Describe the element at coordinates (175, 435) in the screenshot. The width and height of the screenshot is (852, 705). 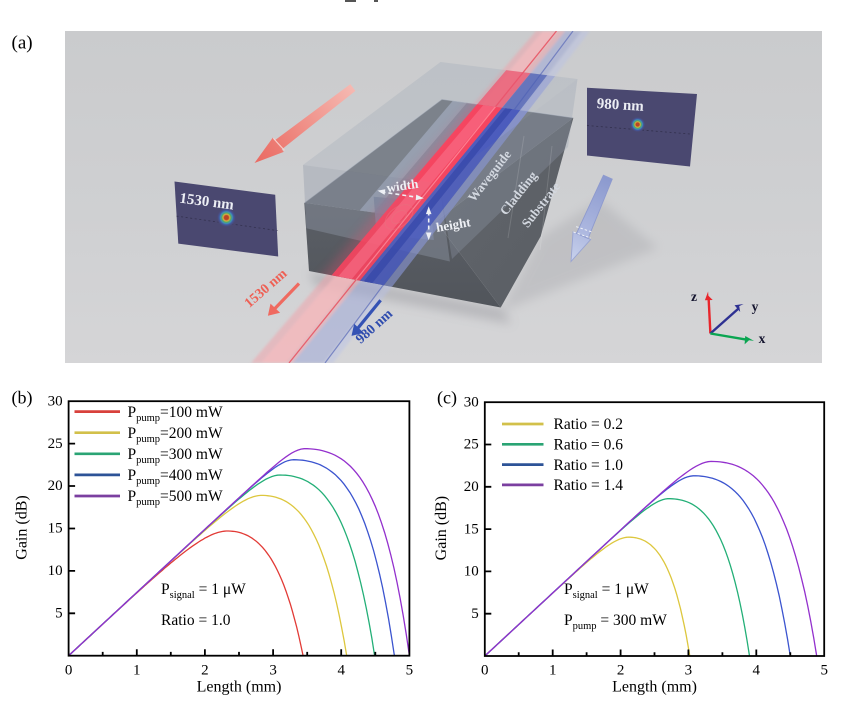
I see `svg-text: Ppump=200 mW` at that location.